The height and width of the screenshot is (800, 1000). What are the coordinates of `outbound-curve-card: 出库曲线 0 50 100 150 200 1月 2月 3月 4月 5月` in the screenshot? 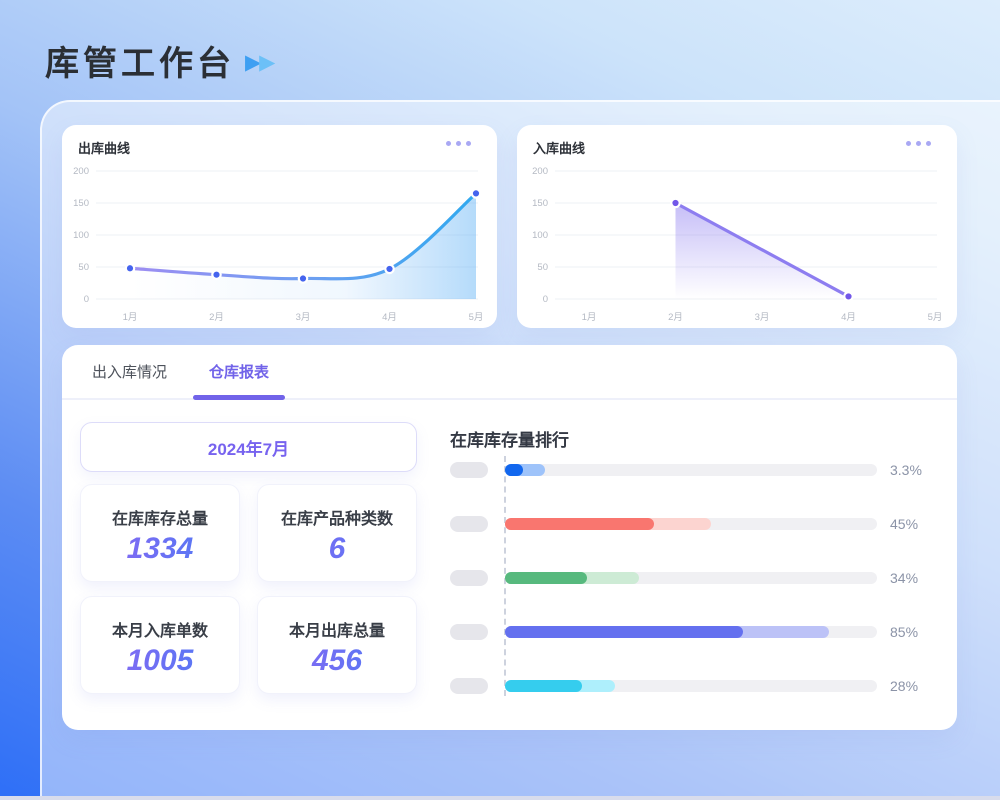 It's located at (279, 226).